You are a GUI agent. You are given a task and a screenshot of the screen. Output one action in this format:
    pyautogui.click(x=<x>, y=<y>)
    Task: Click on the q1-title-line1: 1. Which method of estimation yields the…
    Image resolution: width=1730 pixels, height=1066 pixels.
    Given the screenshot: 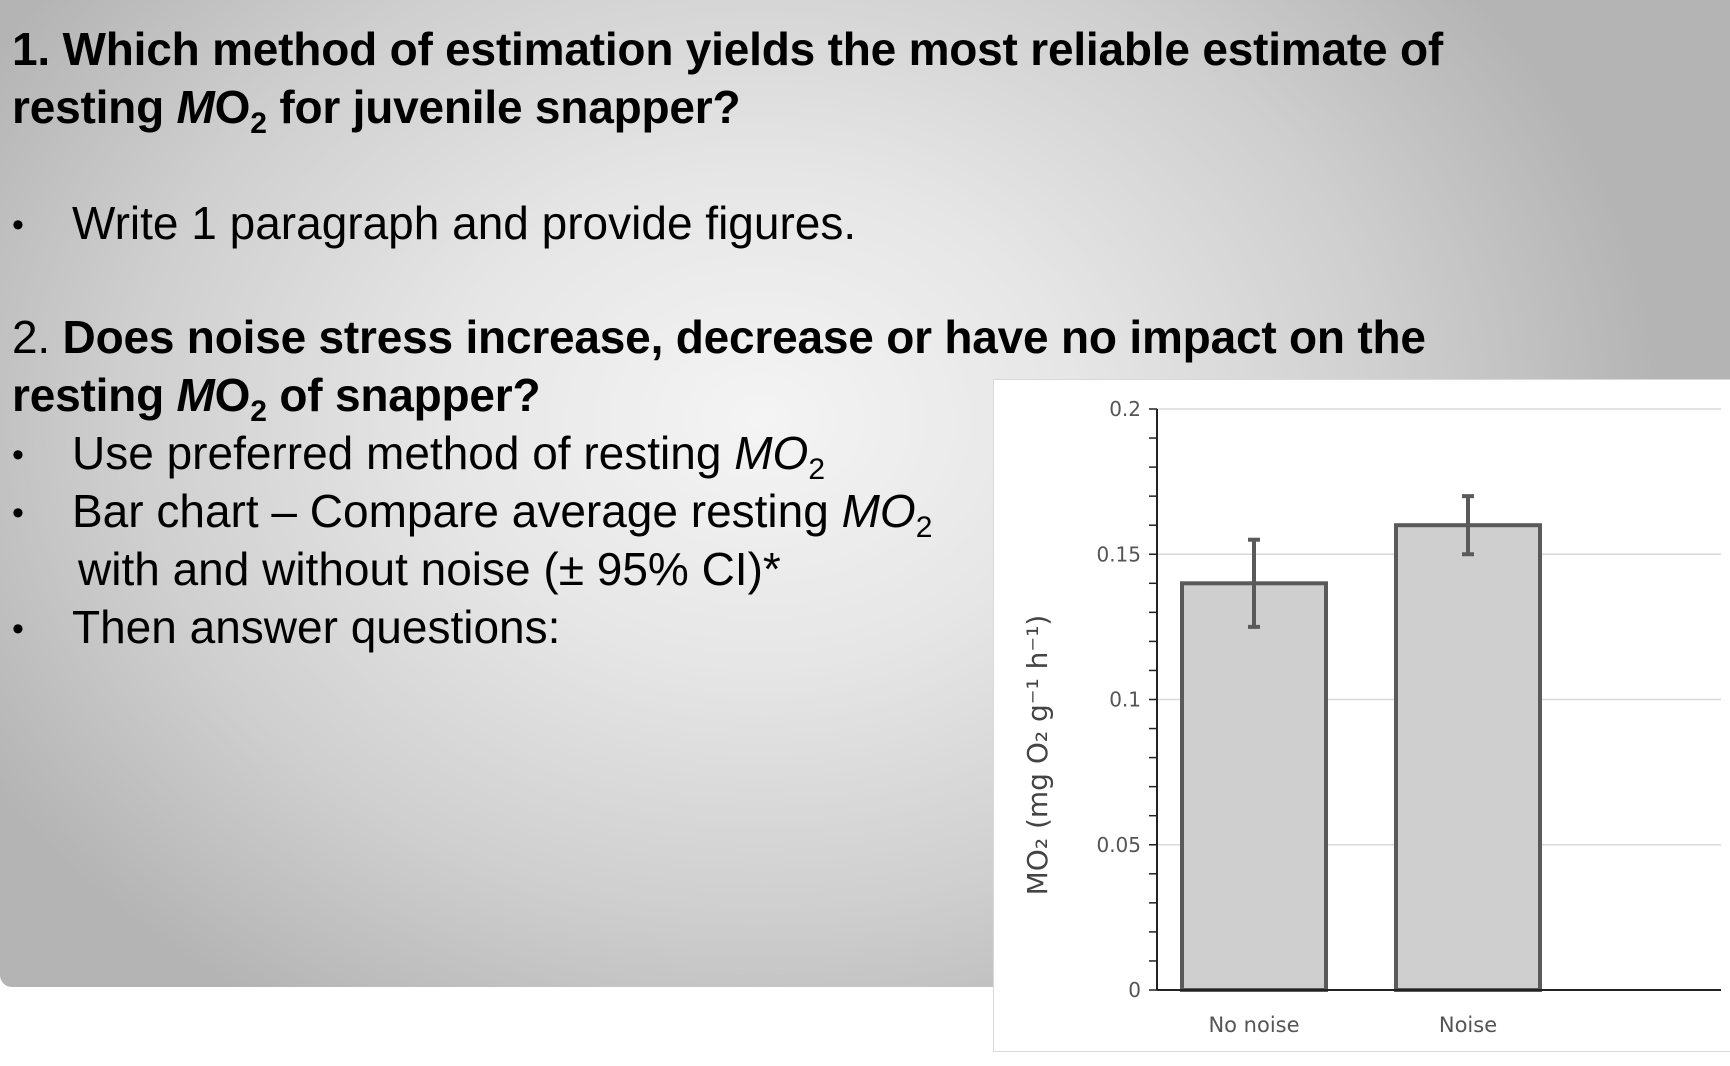 What is the action you would take?
    pyautogui.click(x=727, y=49)
    